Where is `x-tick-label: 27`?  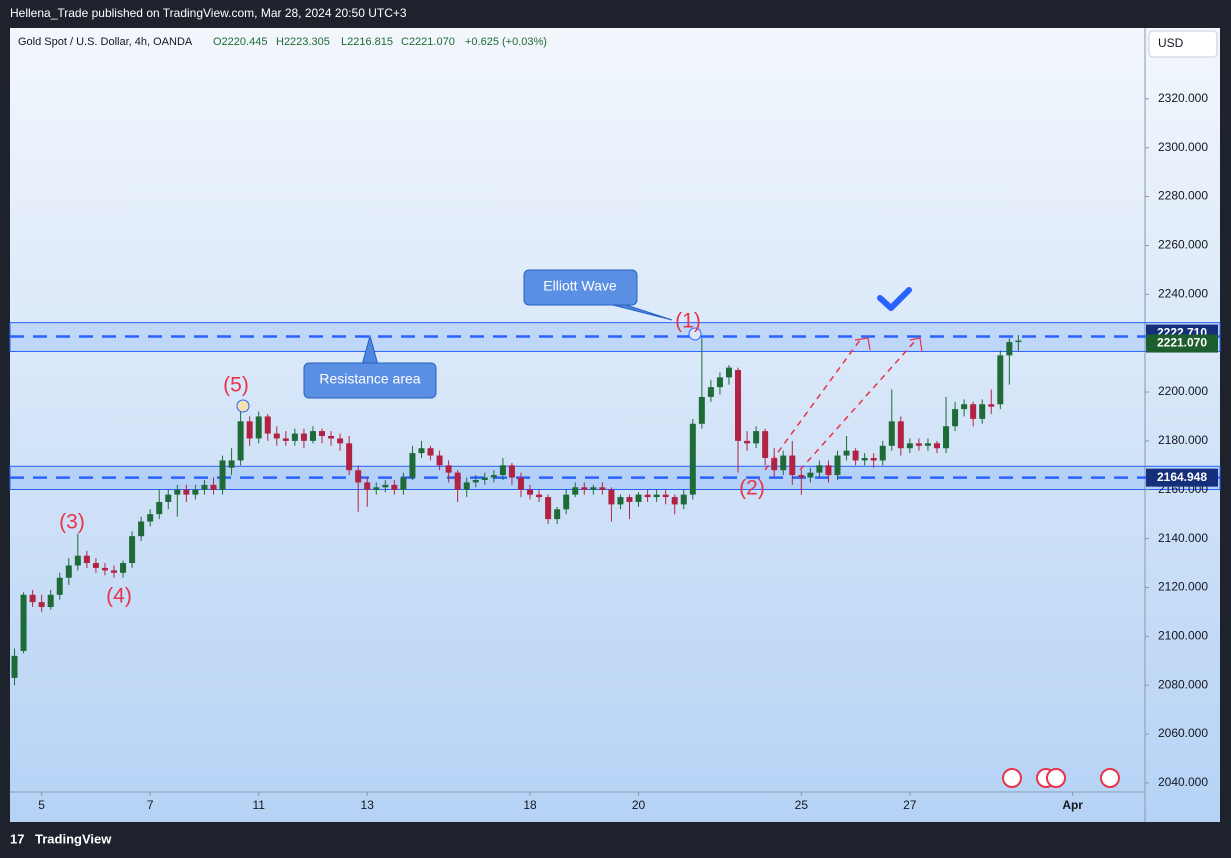
x-tick-label: 27 is located at coordinates (910, 805).